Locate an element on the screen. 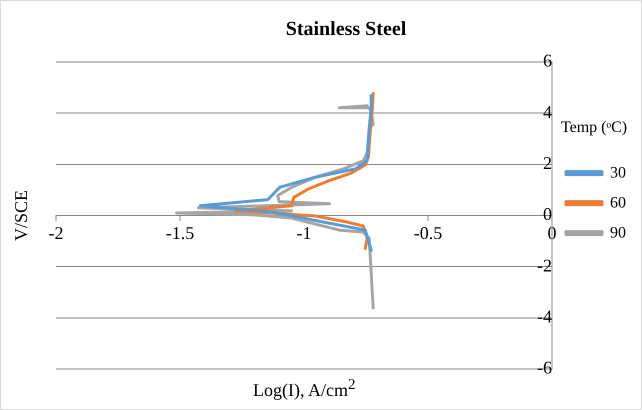 Image resolution: width=642 pixels, height=410 pixels. x-axis-title: Log(I), A/cm$^{2}$ is located at coordinates (304, 389).